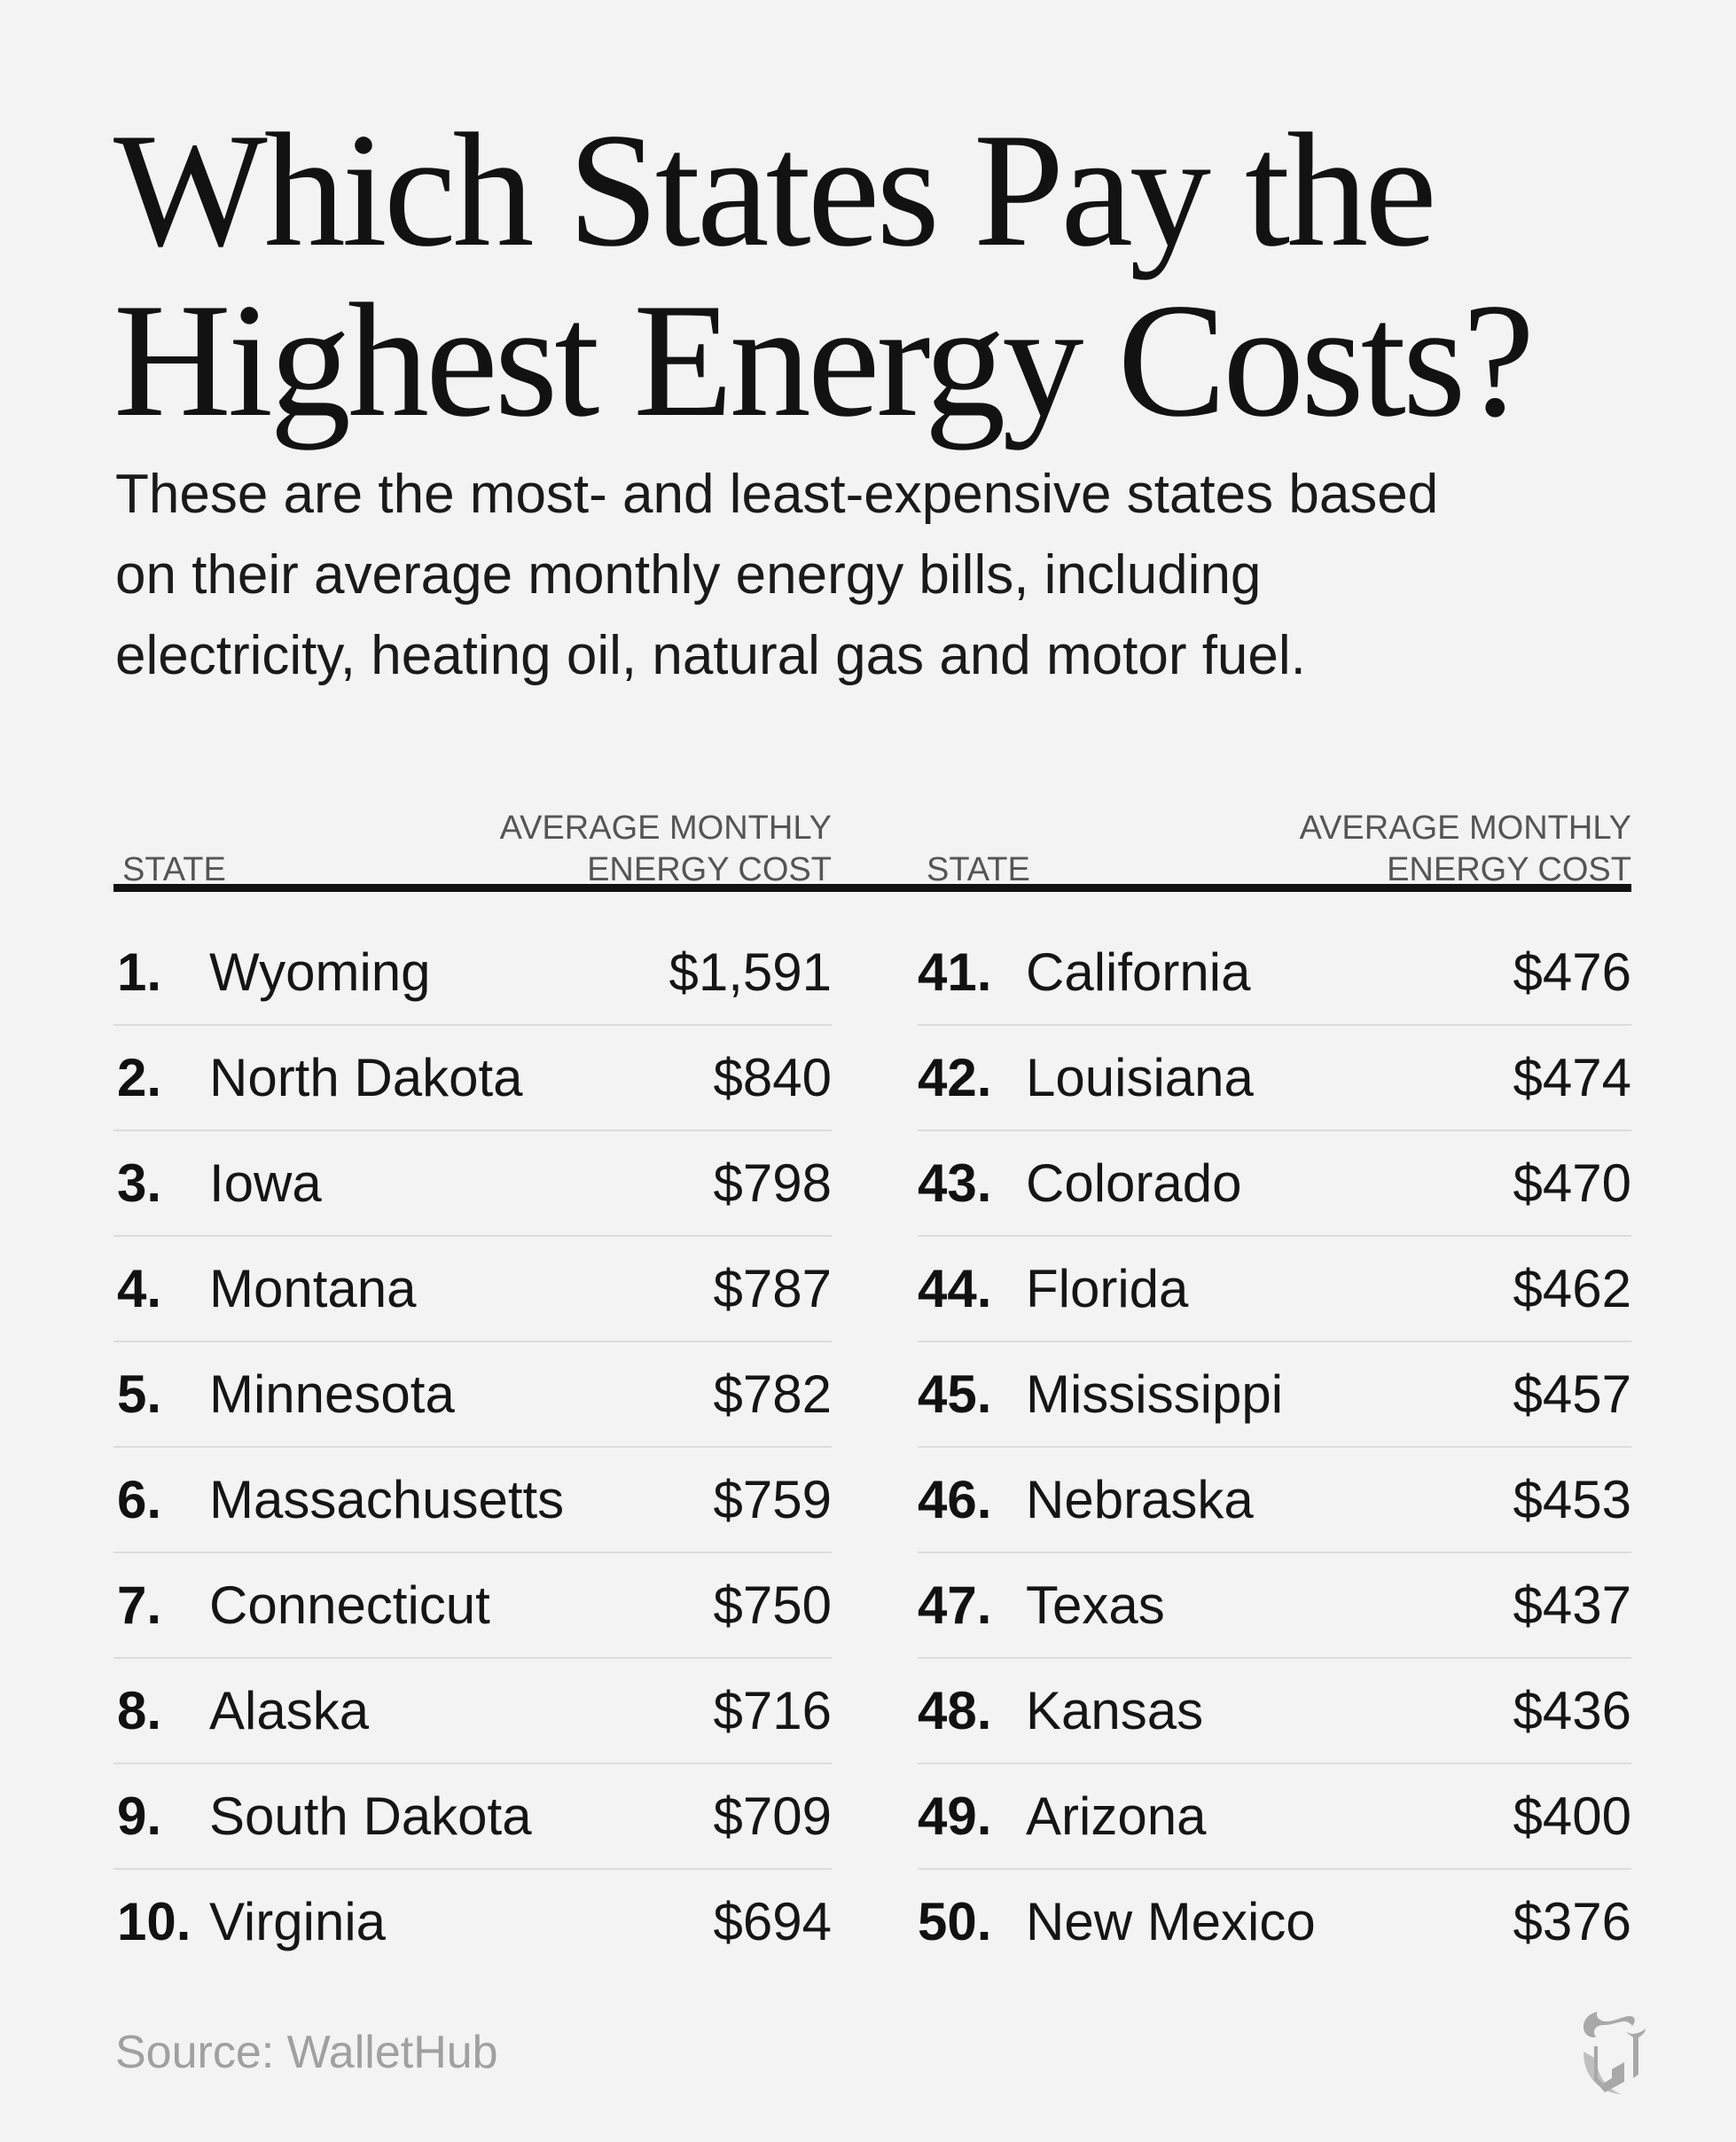  I want to click on header-divider, so click(872, 888).